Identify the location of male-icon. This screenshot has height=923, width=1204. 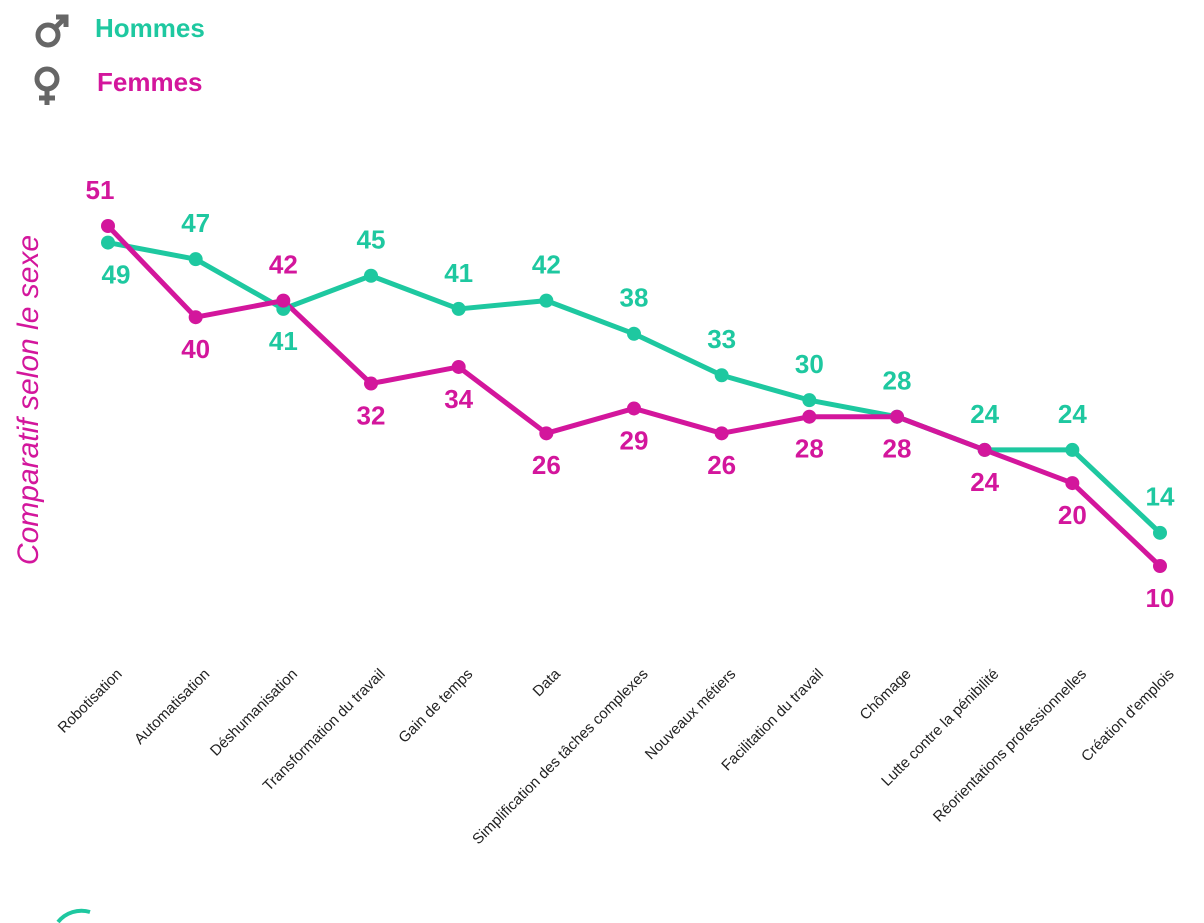
(52, 31).